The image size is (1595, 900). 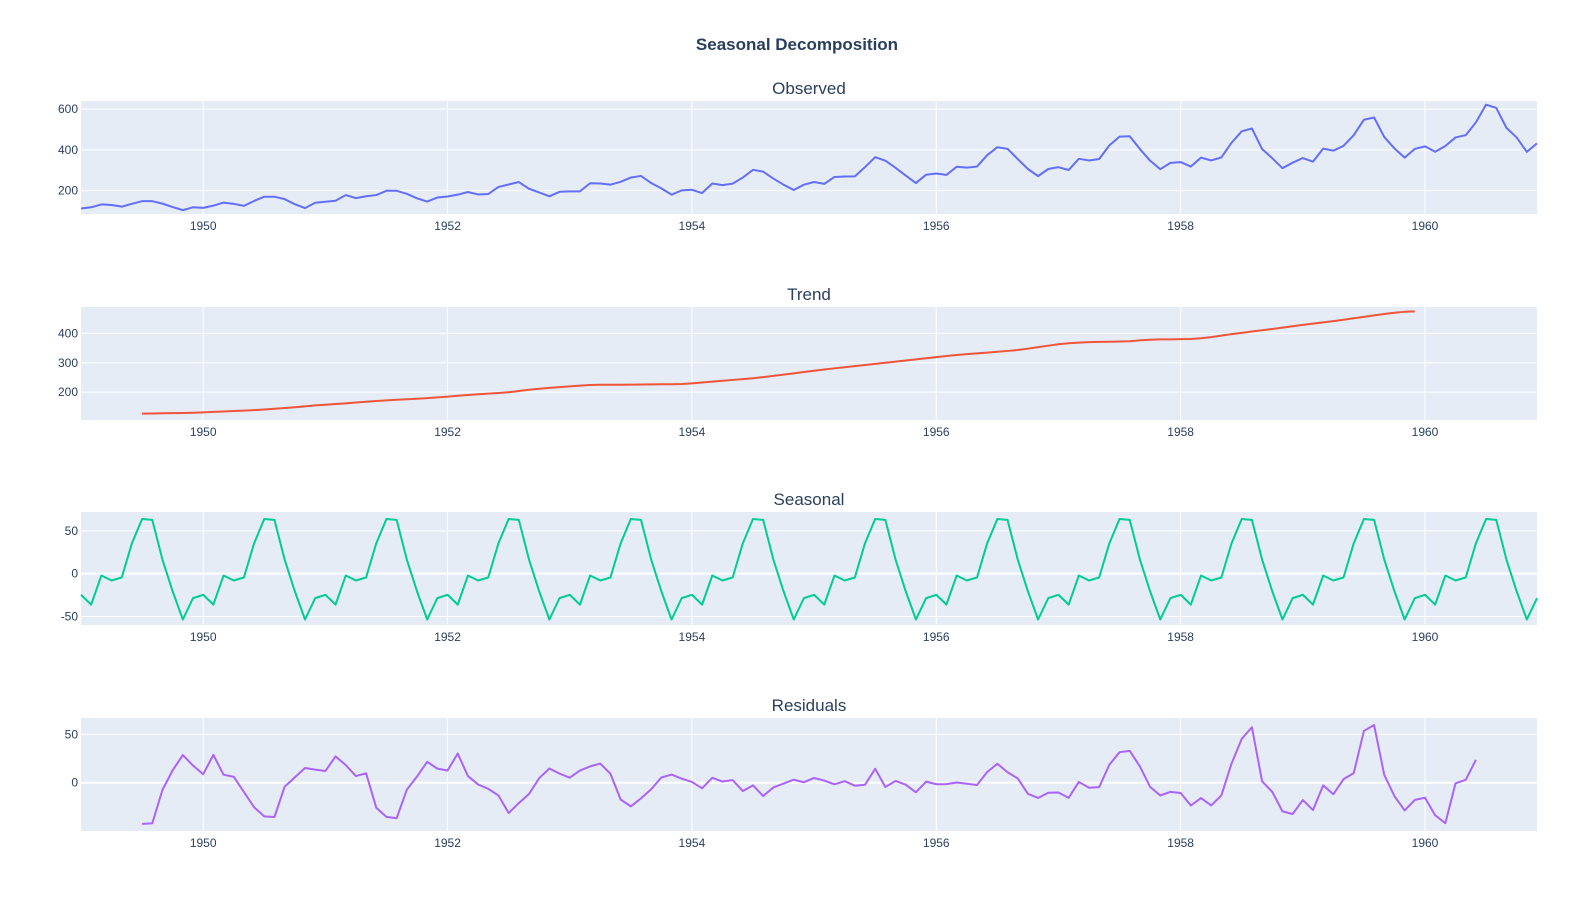 What do you see at coordinates (68, 363) in the screenshot?
I see `y-tick-label: 300` at bounding box center [68, 363].